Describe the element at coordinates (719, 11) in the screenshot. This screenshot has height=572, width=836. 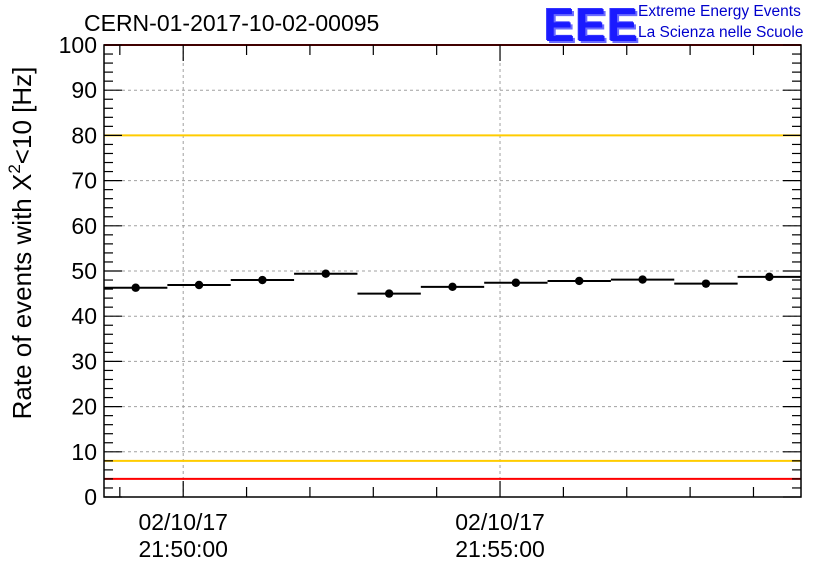
I see `logo-line-1: Extreme Energy Events` at that location.